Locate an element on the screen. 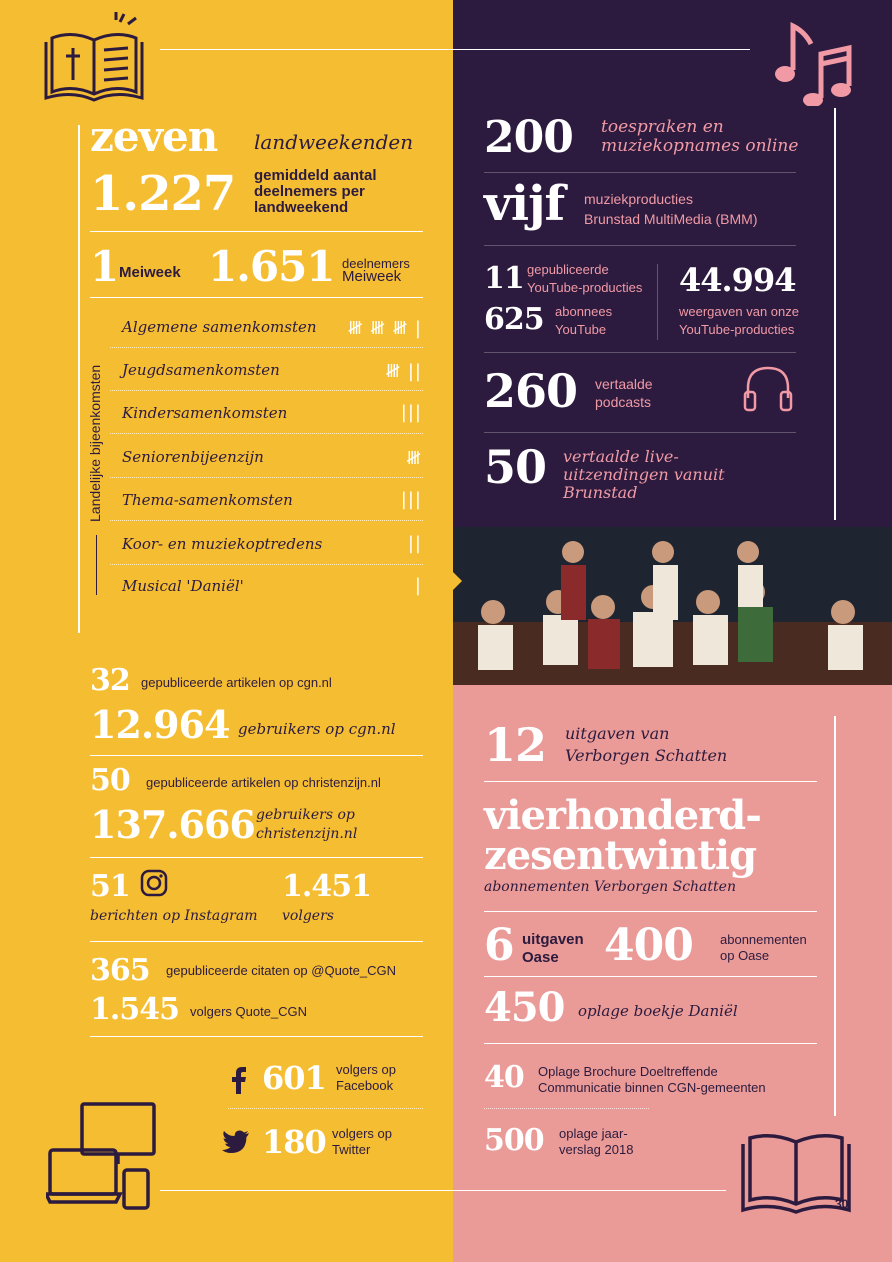 Image resolution: width=892 pixels, height=1262 pixels. twitter-icon is located at coordinates (236, 1142).